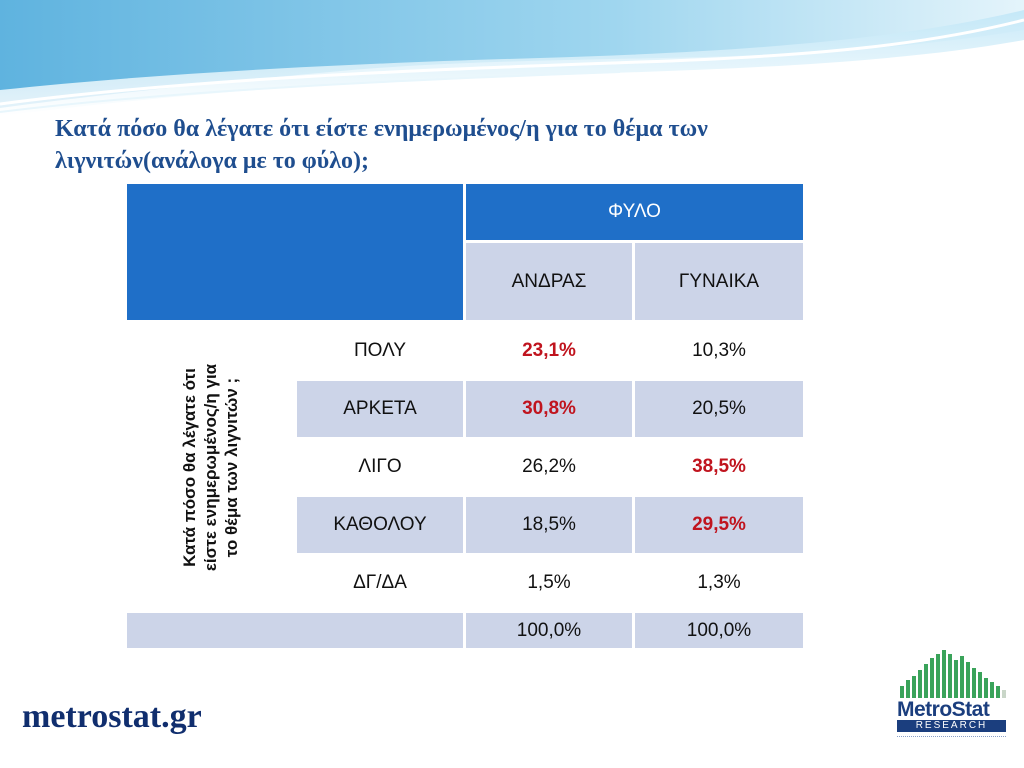 The width and height of the screenshot is (1024, 768). I want to click on table-cell: 10,3%, so click(719, 351).